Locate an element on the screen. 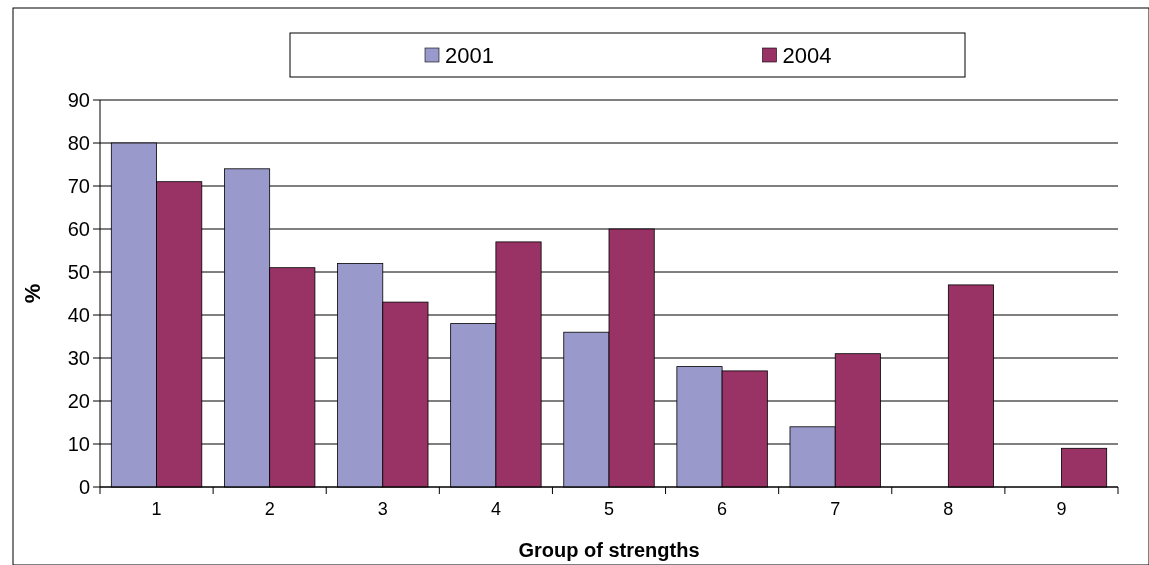  y-tick-label: 30 is located at coordinates (78, 358).